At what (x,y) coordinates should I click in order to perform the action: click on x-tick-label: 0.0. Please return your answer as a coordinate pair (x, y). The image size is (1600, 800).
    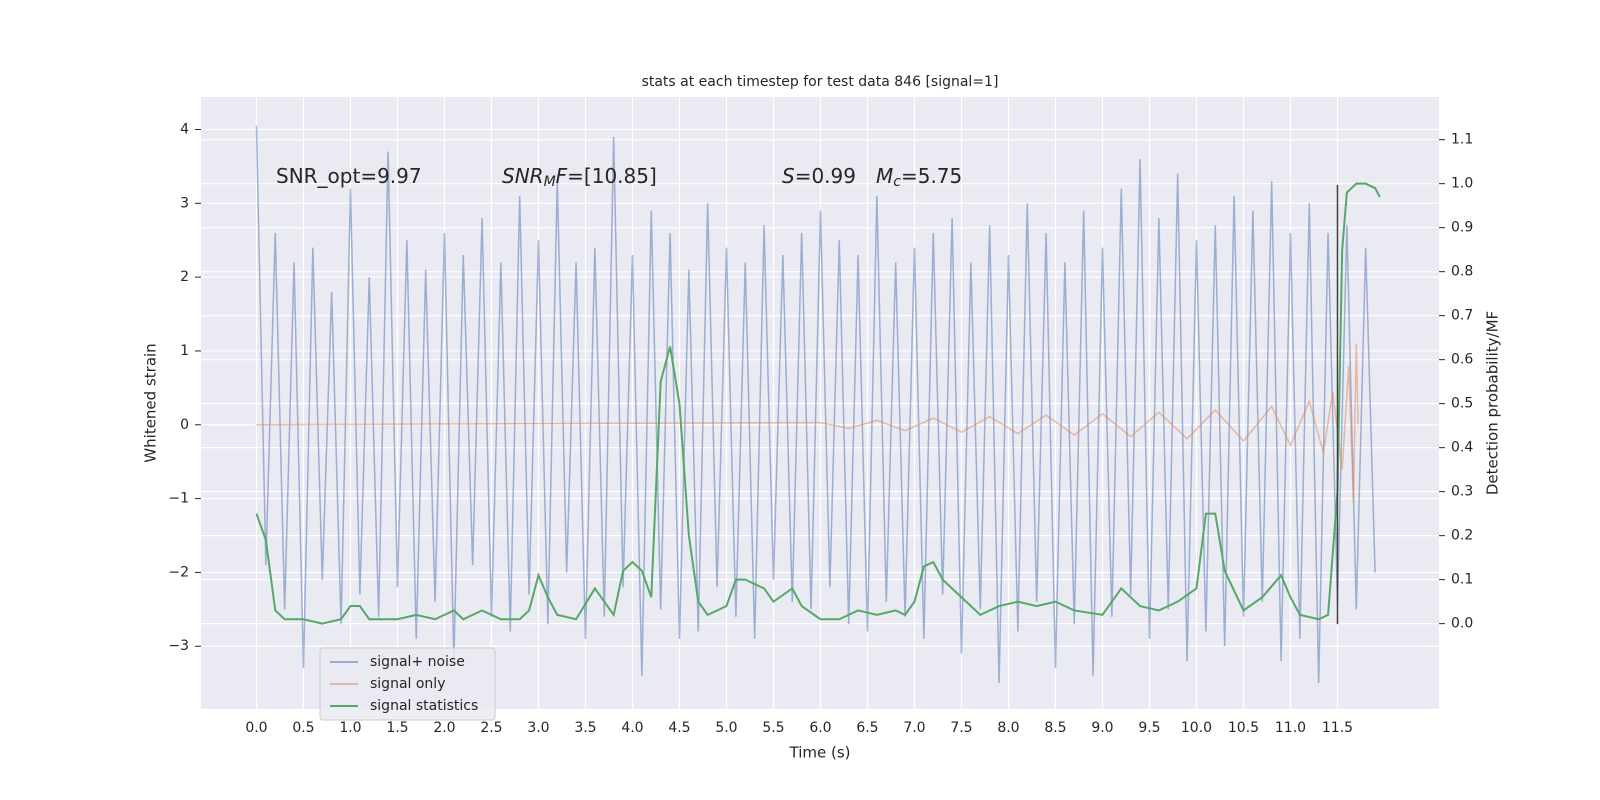
    Looking at the image, I should click on (256, 728).